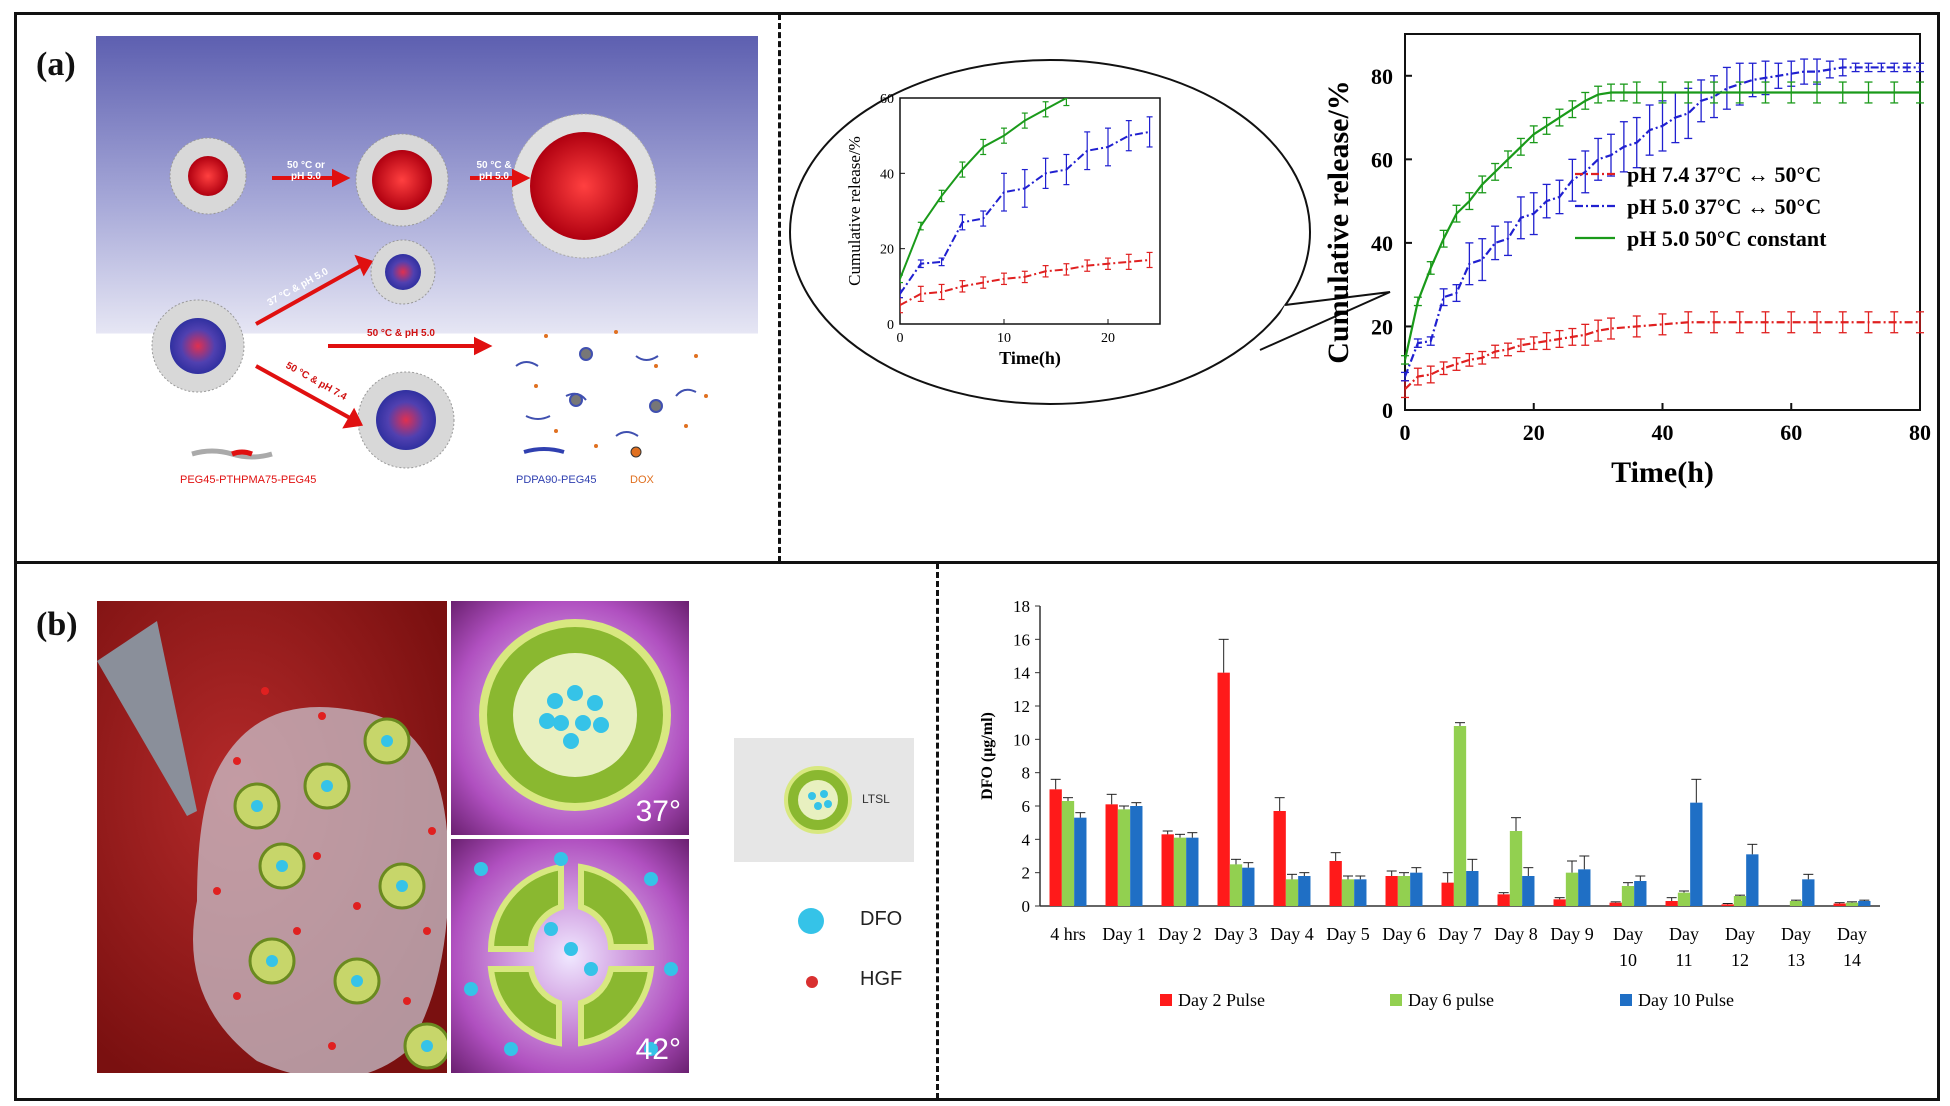  What do you see at coordinates (1382, 159) in the screenshot?
I see `main-y-tick-label: 60` at bounding box center [1382, 159].